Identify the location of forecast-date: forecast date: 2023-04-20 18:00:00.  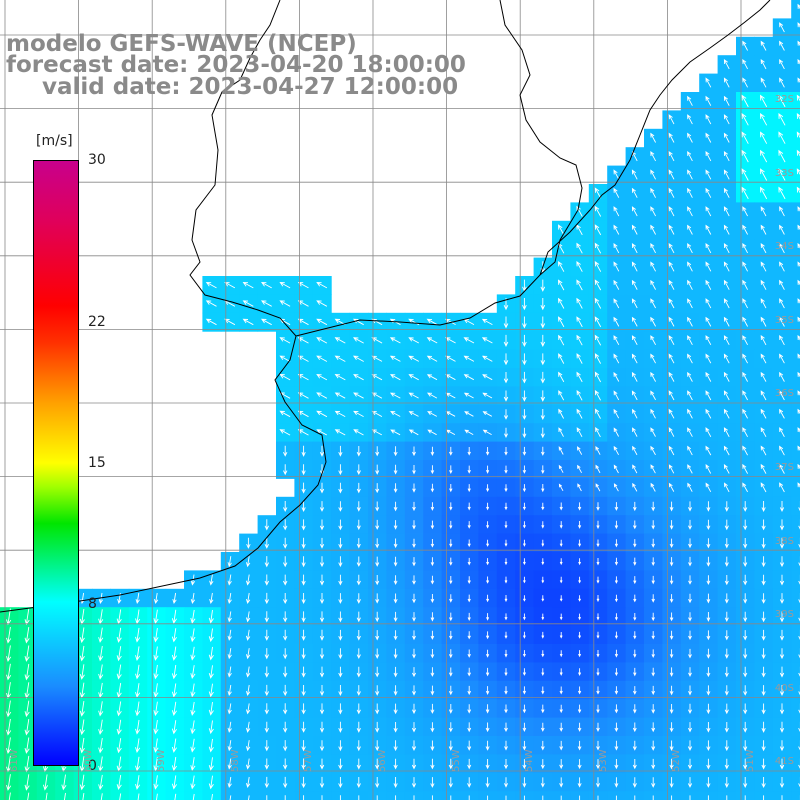
(236, 65).